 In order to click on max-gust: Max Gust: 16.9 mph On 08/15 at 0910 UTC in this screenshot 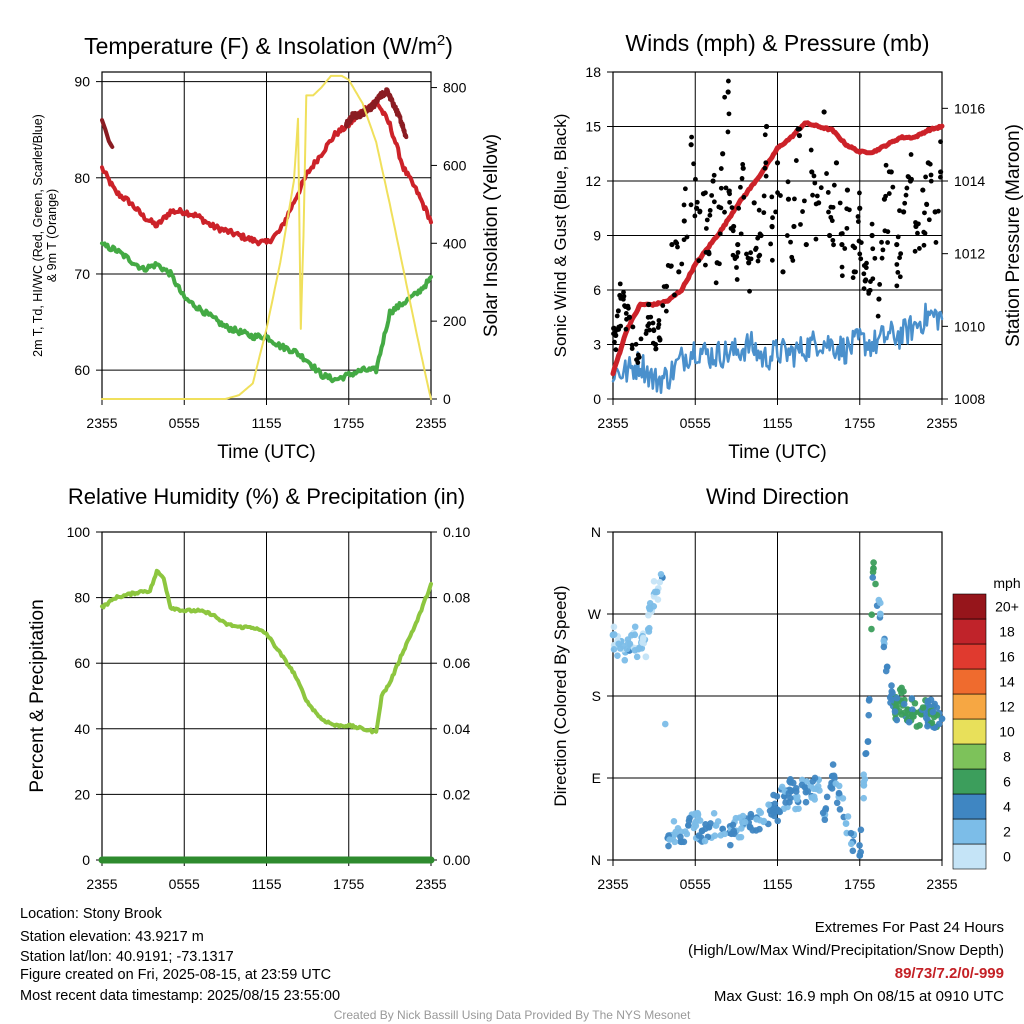, I will do `click(858, 996)`.